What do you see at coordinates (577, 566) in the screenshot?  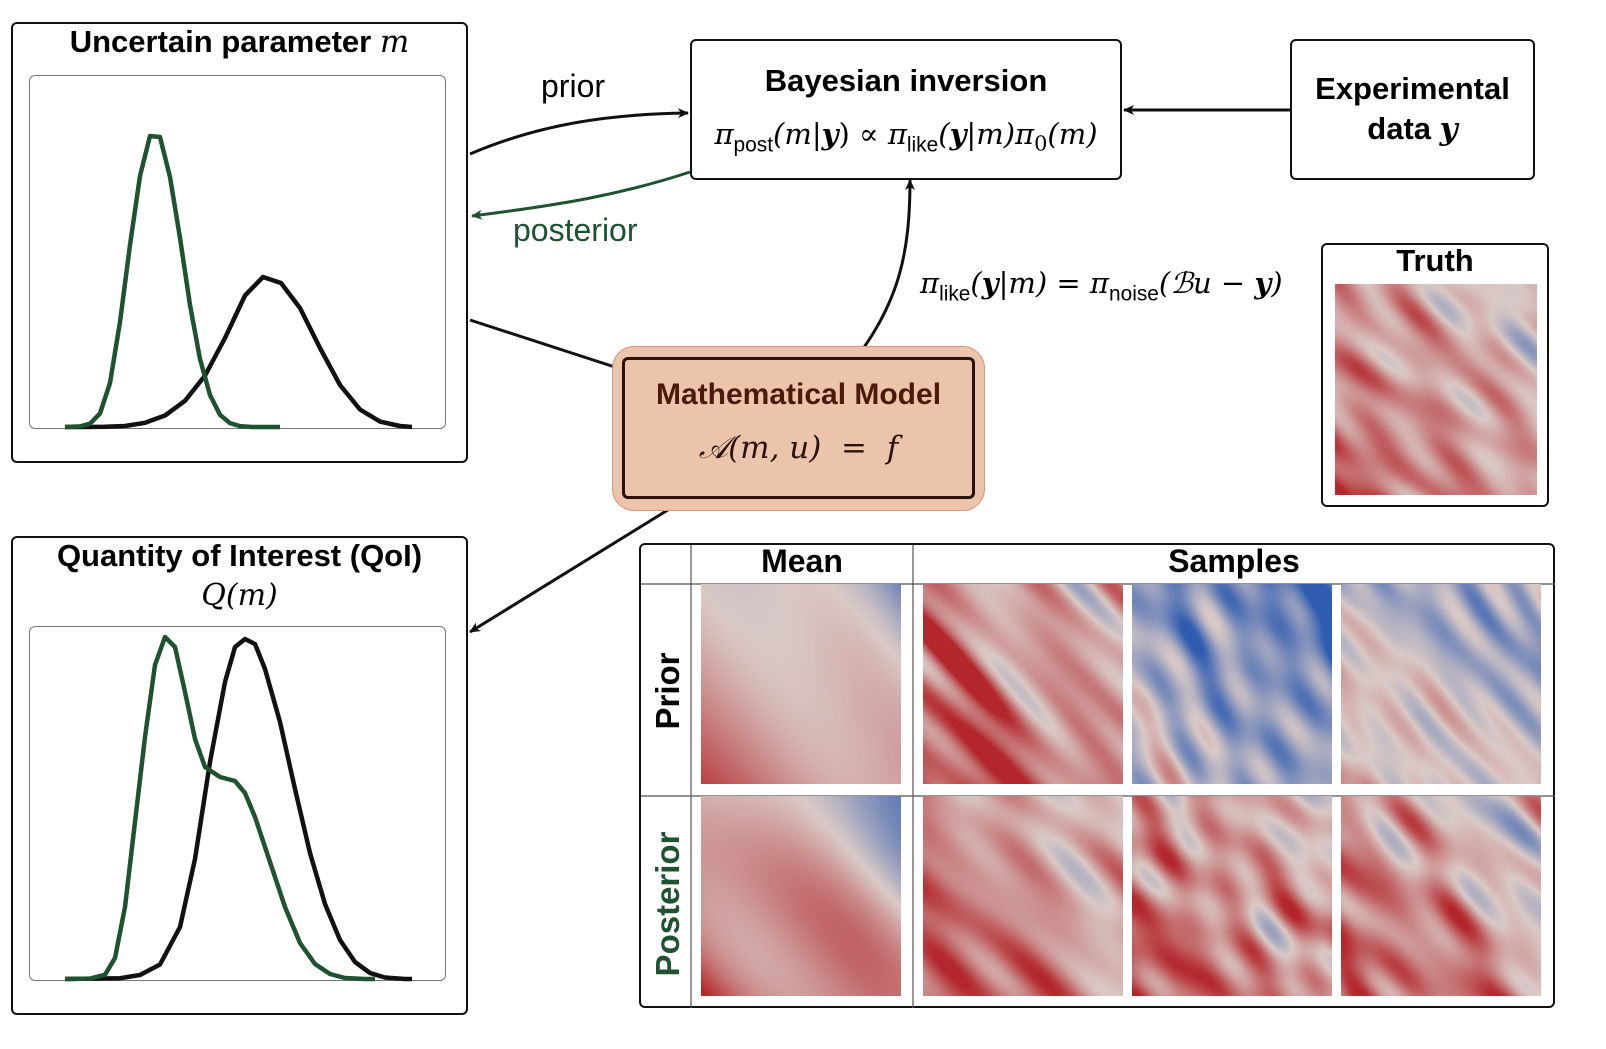 I see `model-to-qoi-arrow` at bounding box center [577, 566].